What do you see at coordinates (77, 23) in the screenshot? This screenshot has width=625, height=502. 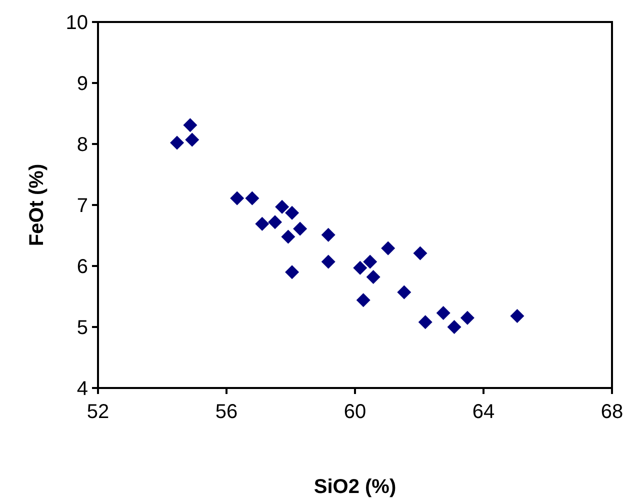 I see `y-tick-label: 10` at bounding box center [77, 23].